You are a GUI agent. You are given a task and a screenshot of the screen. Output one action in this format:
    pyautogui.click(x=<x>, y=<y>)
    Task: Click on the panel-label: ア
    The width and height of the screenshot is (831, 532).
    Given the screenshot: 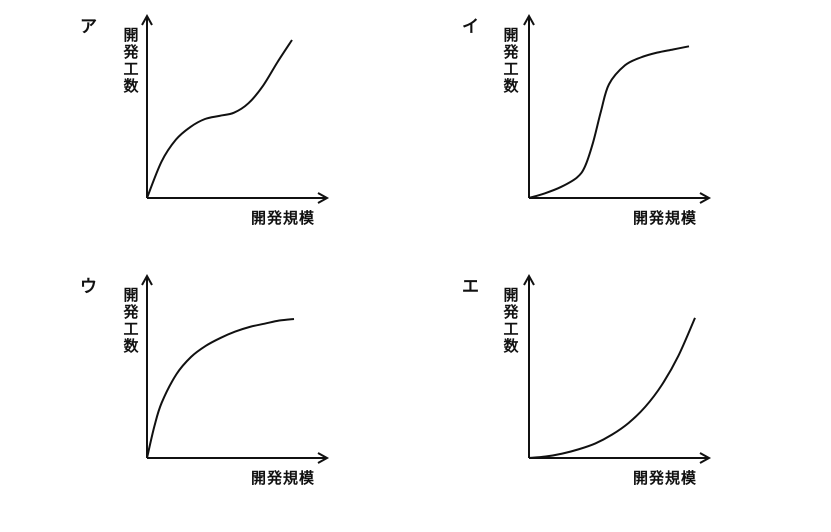 What is the action you would take?
    pyautogui.click(x=88, y=27)
    